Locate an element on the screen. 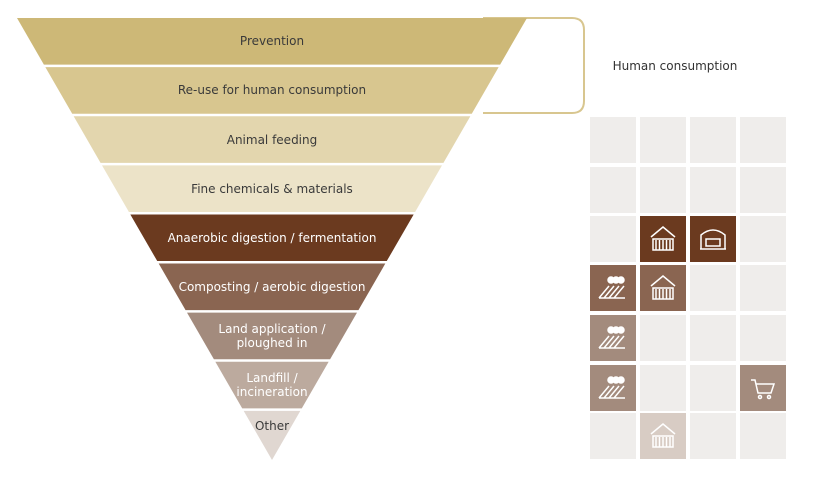 This screenshot has width=840, height=481. icon-truck is located at coordinates (713, 242).